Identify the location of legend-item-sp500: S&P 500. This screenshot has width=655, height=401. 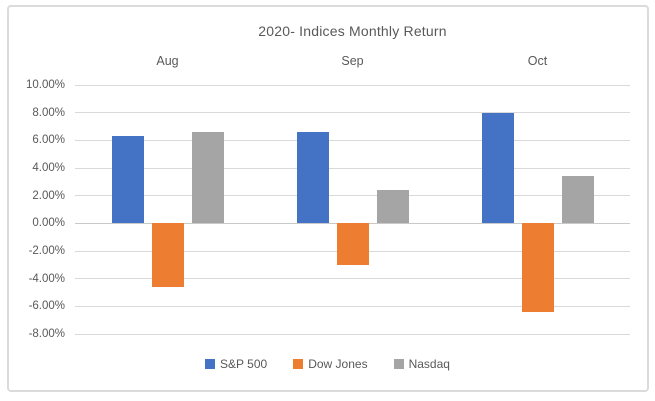
(236, 364).